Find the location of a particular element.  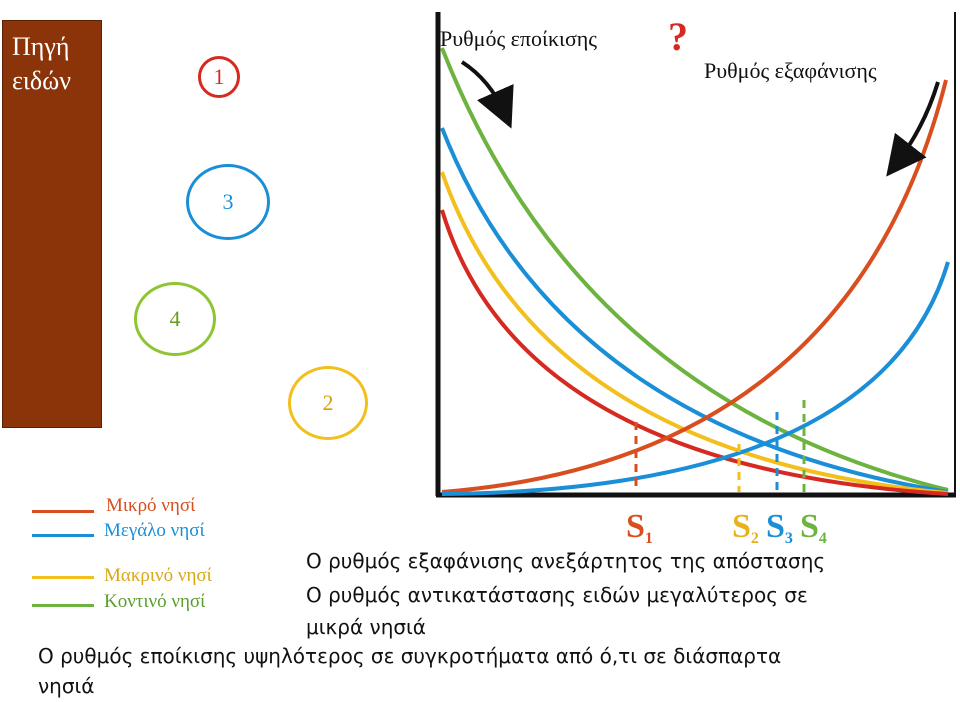

legend-label-small: Μικρό νησί is located at coordinates (151, 505).